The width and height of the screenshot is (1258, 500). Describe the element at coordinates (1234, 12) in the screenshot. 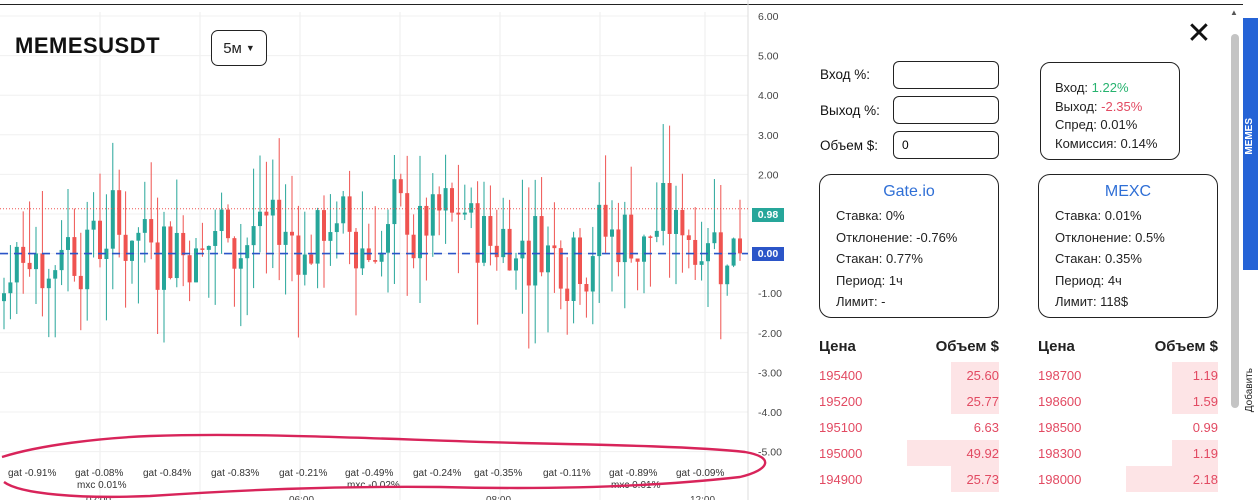

I see `scroll-up-icon: ▲` at that location.